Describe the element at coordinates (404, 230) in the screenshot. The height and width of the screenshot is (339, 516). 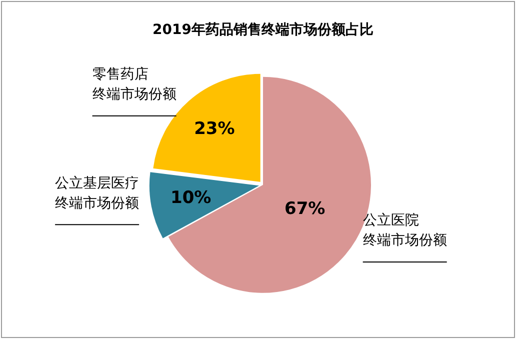
I see `slice-label: 公立医院终端市场份额` at that location.